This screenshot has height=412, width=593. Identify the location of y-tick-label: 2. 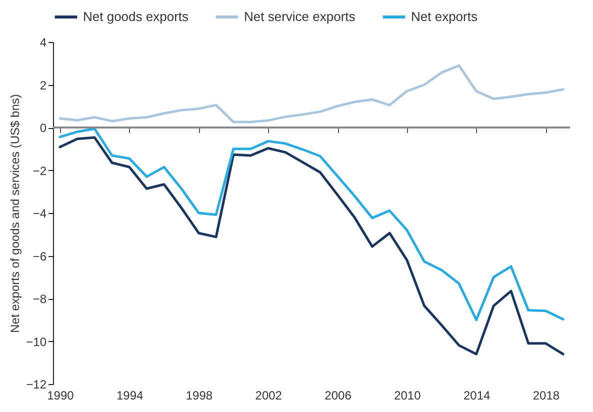
(43, 85).